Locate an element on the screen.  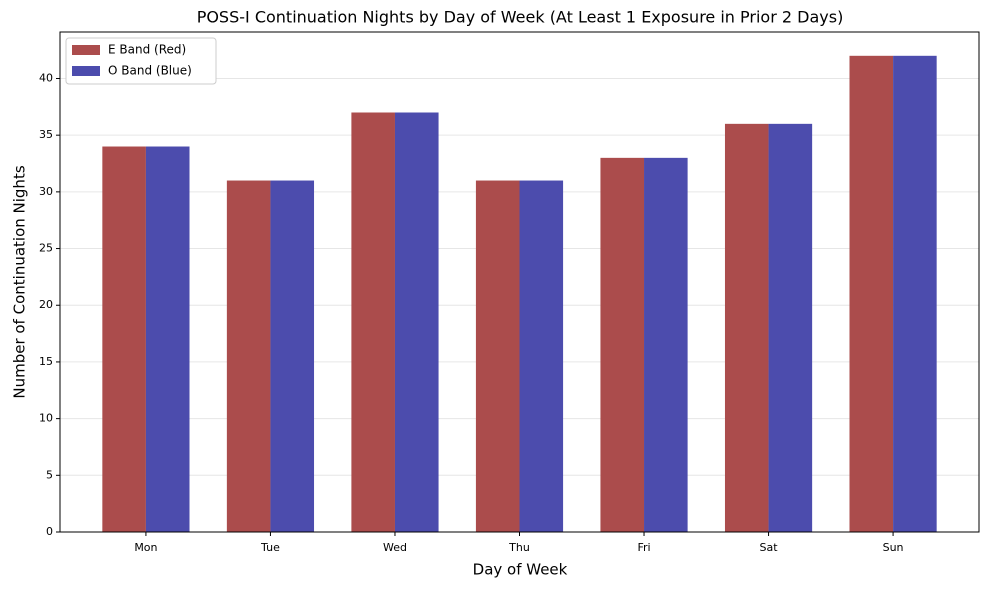
y-tick-label: 5 is located at coordinates (49, 474).